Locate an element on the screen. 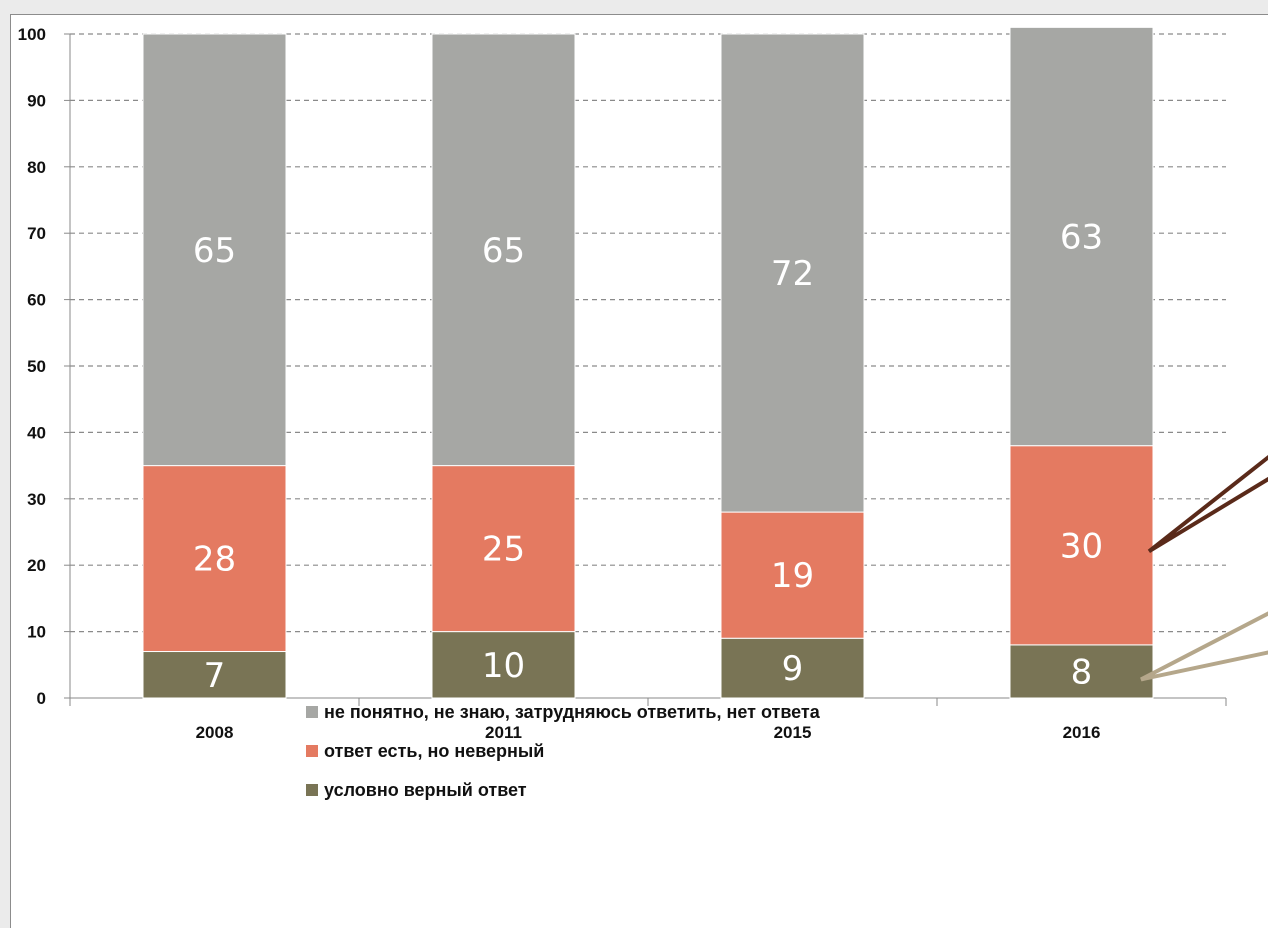  x-tick-label: 2008 is located at coordinates (215, 732).